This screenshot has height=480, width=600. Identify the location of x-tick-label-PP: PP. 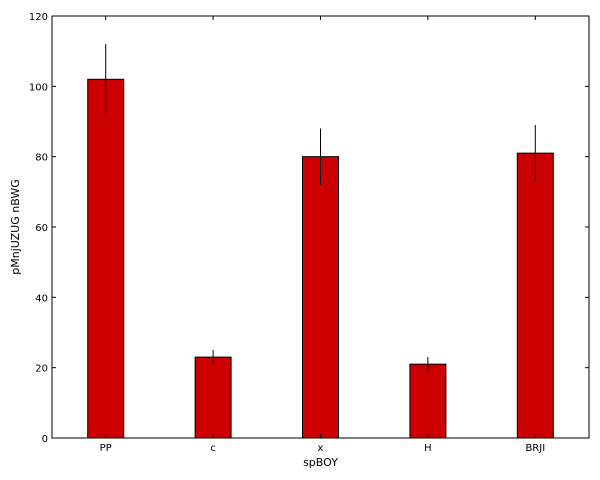
(106, 448).